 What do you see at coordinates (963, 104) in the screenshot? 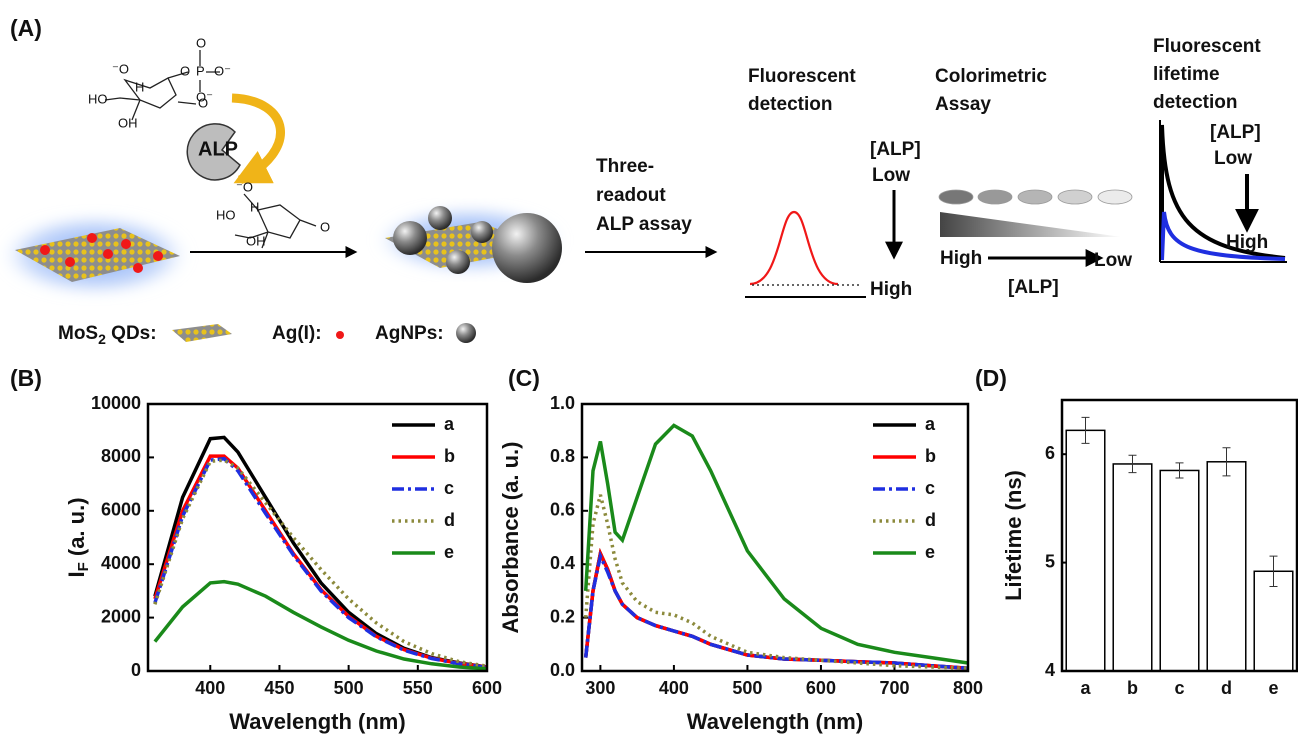
I see `heading: Assay` at bounding box center [963, 104].